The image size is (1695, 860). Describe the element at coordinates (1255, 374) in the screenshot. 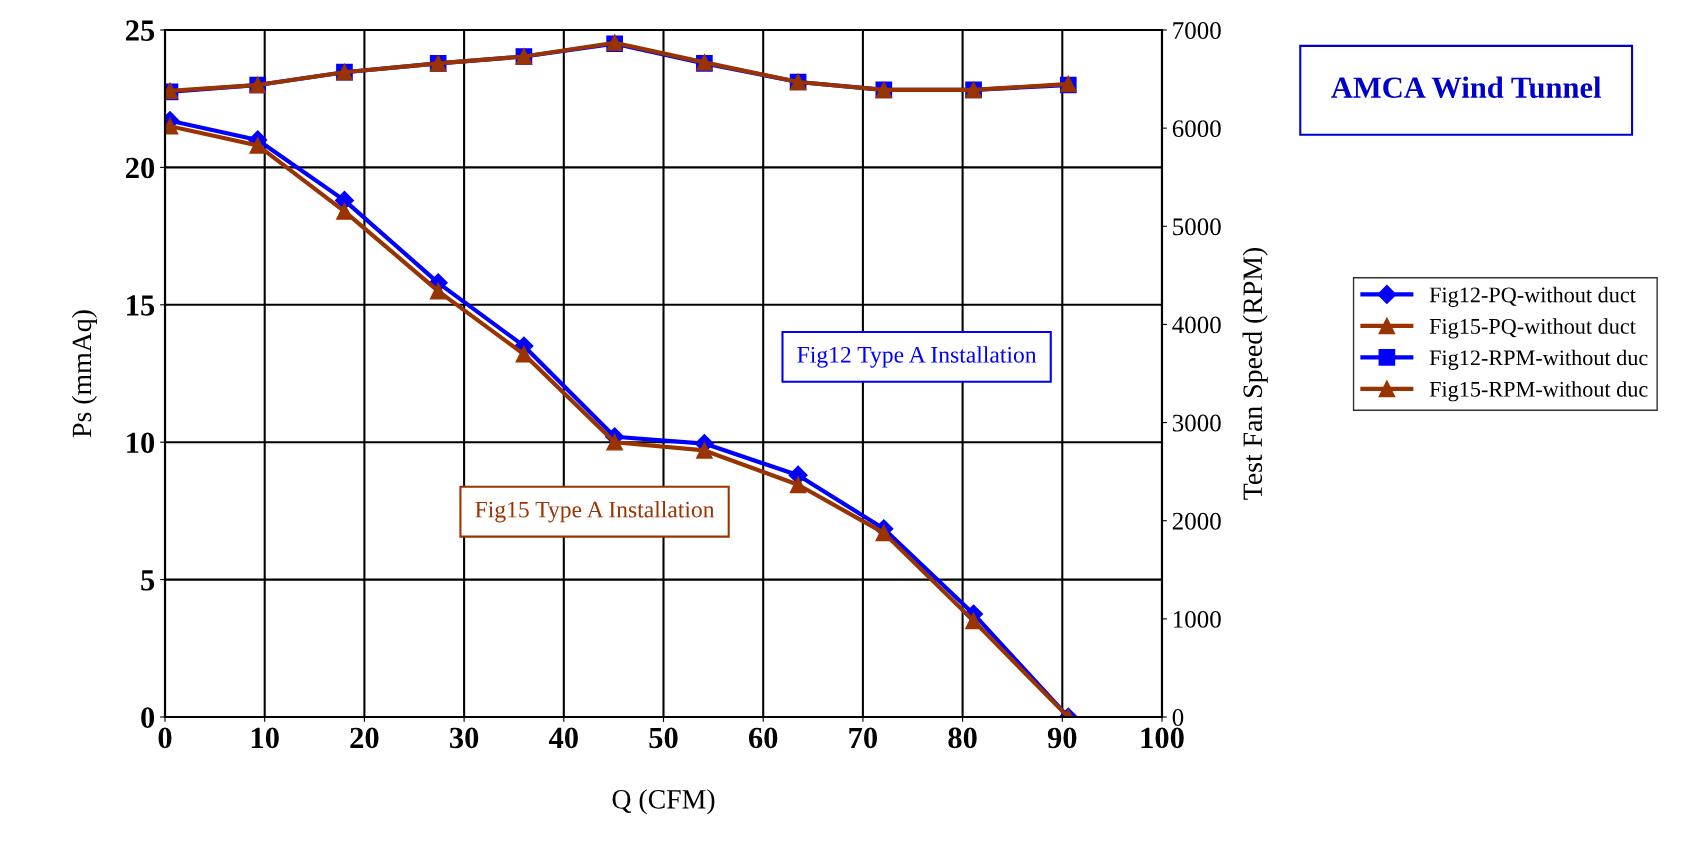

I see `y2-axis-title: Test Fan Speed (RPM)` at that location.